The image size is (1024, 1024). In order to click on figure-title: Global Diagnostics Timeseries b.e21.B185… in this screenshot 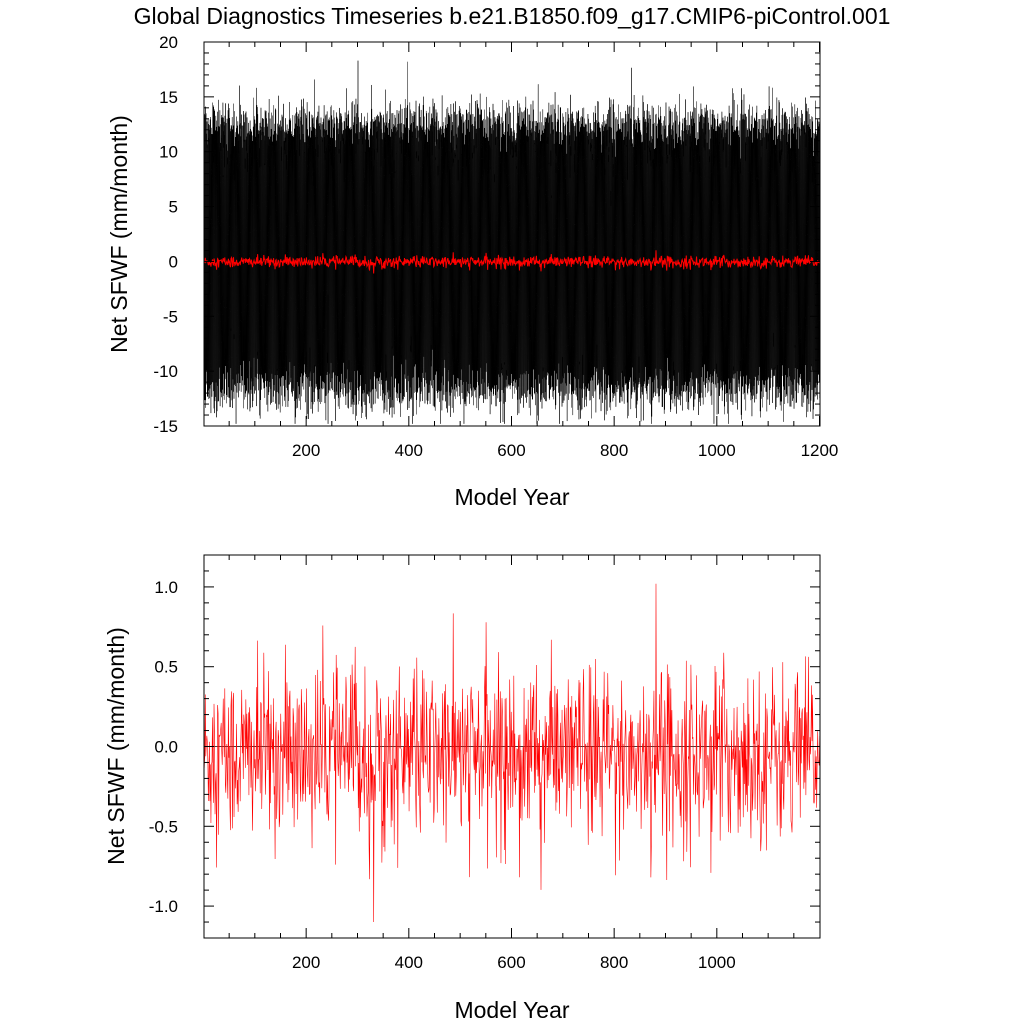, I will do `click(512, 16)`.